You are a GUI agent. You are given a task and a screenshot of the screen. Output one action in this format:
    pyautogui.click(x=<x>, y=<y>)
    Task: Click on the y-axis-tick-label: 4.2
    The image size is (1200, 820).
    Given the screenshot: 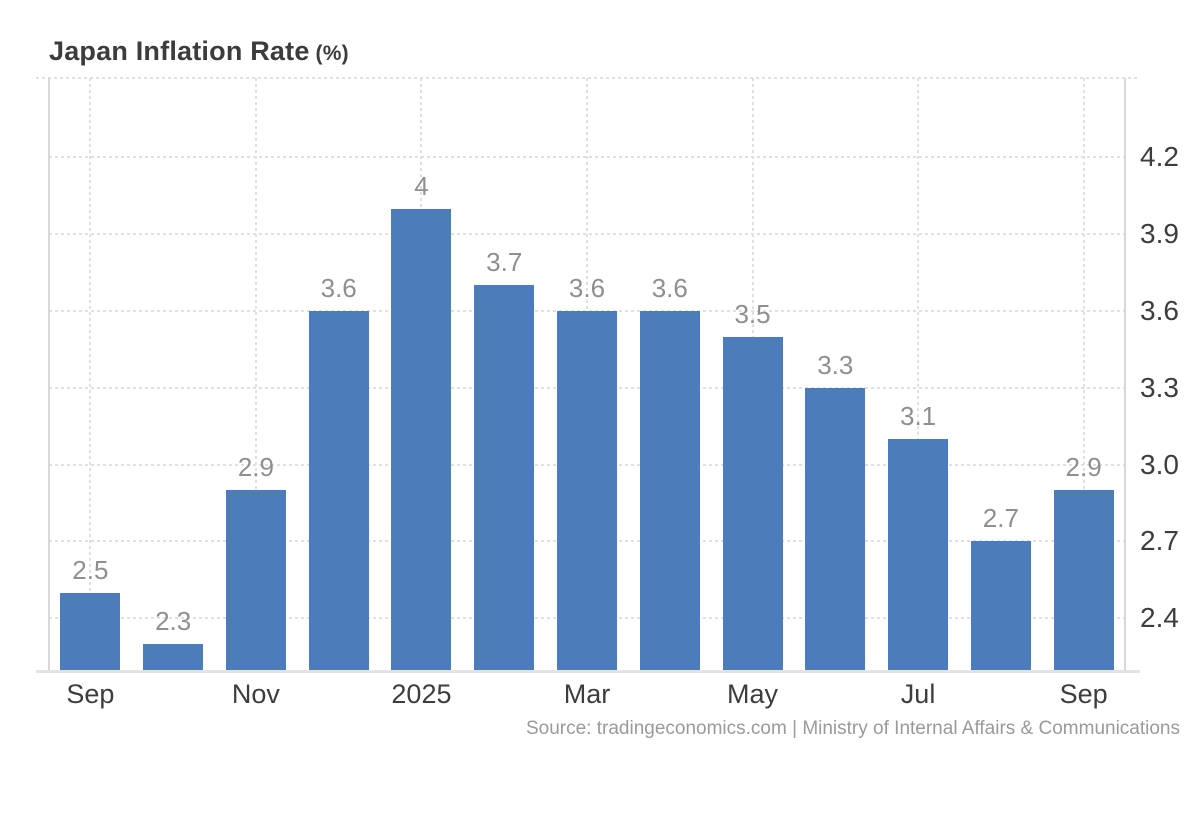 What is the action you would take?
    pyautogui.click(x=1159, y=157)
    